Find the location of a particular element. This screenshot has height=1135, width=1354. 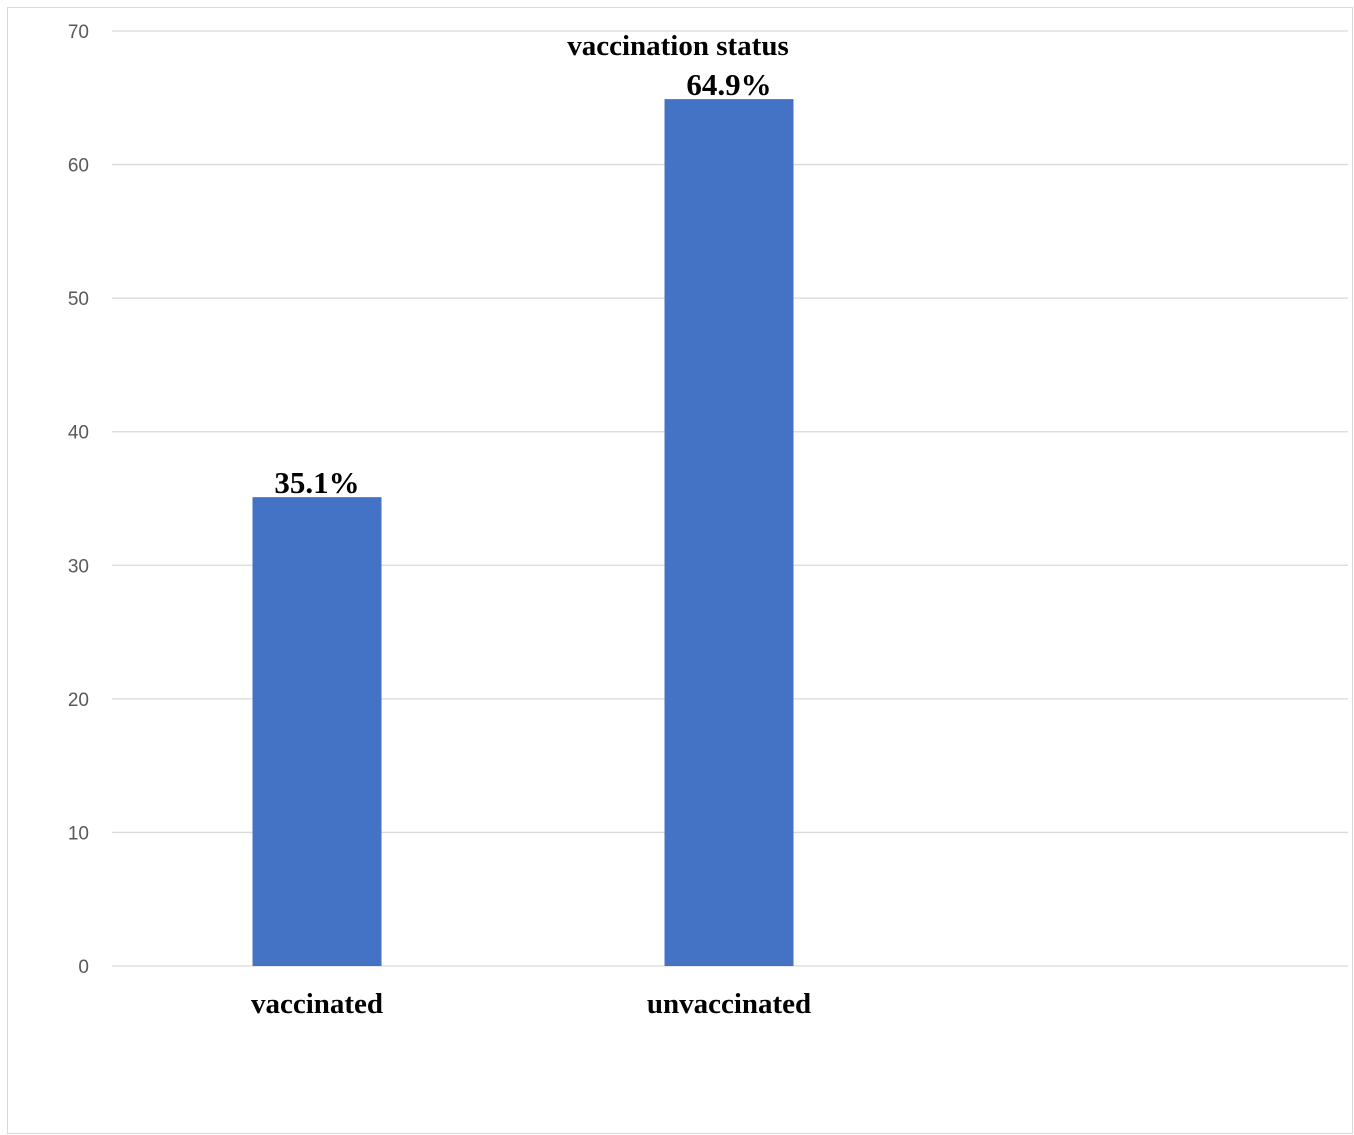

bar-vaccinated is located at coordinates (317, 731).